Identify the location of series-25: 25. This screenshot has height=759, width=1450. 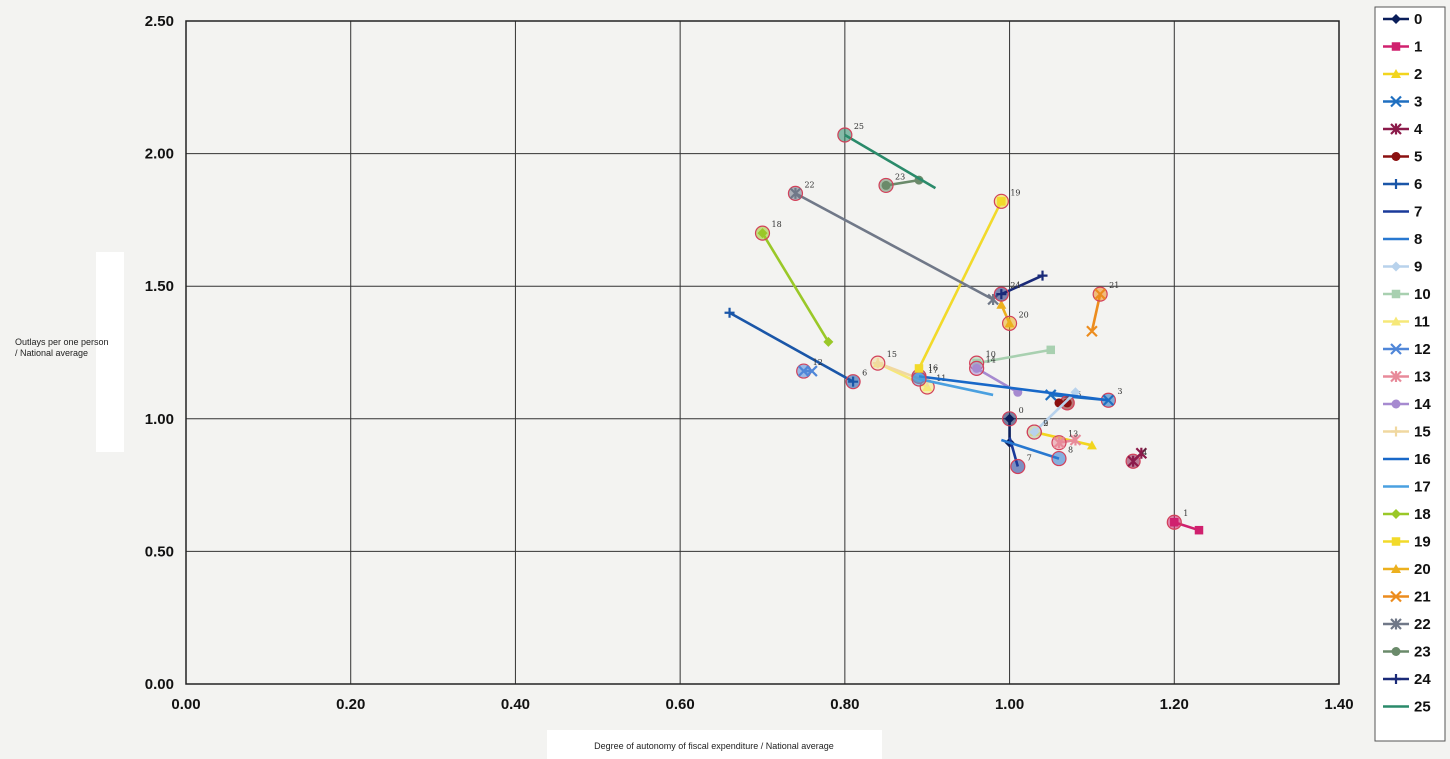
(887, 156).